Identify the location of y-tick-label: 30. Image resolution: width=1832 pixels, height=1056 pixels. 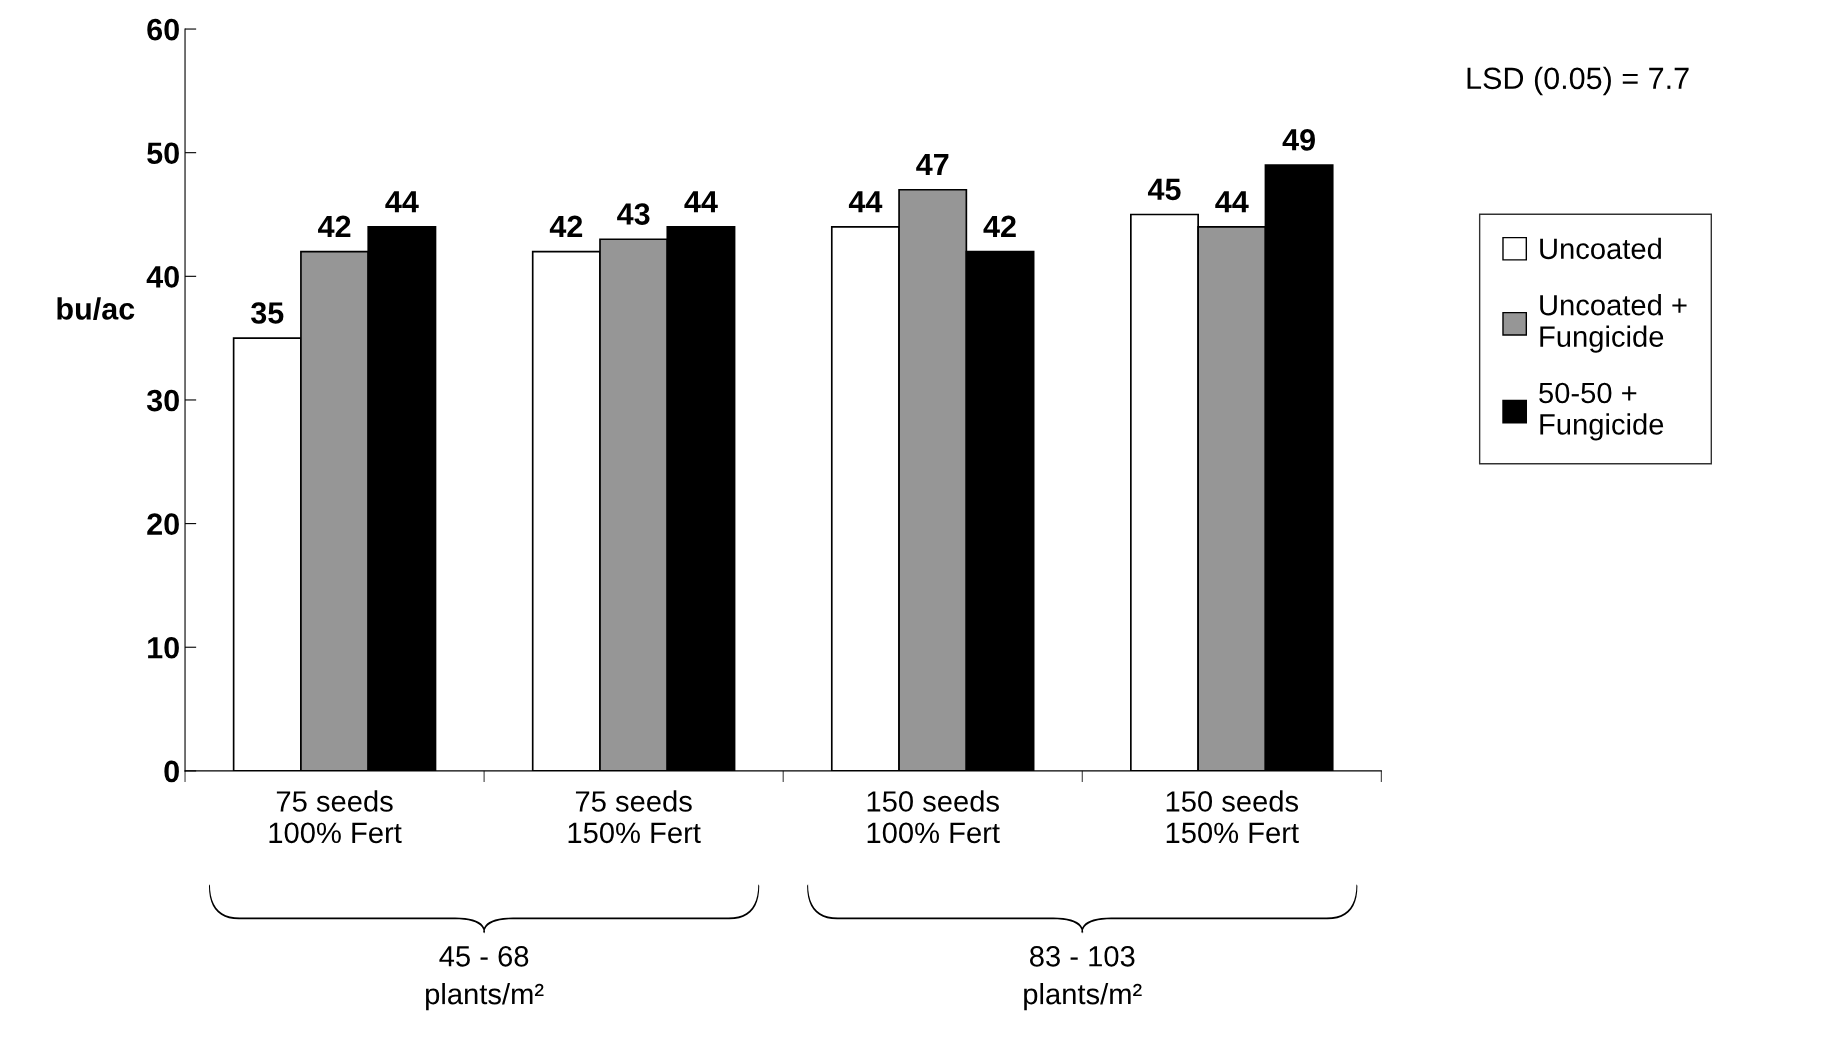
(162, 400).